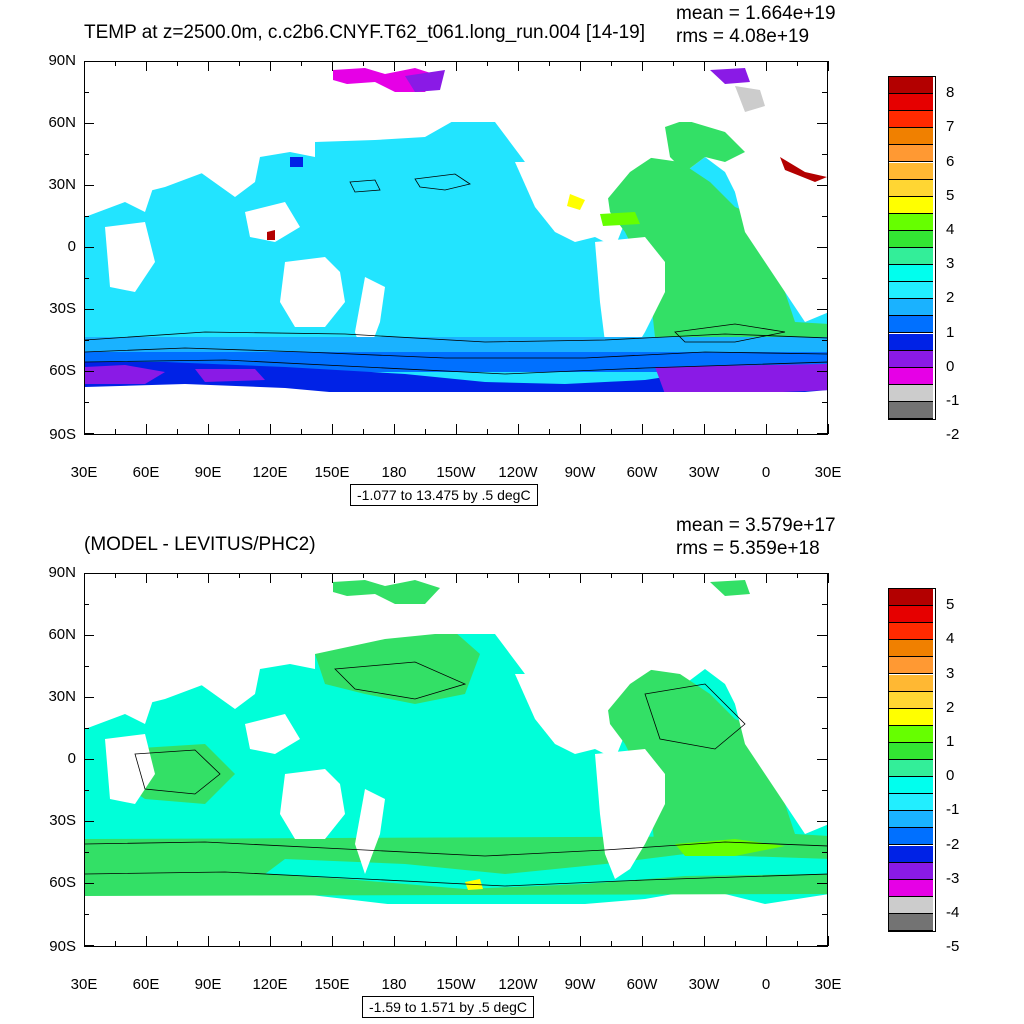 This screenshot has height=1024, width=1024. What do you see at coordinates (62, 882) in the screenshot?
I see `bottom-lat-60s: 60S` at bounding box center [62, 882].